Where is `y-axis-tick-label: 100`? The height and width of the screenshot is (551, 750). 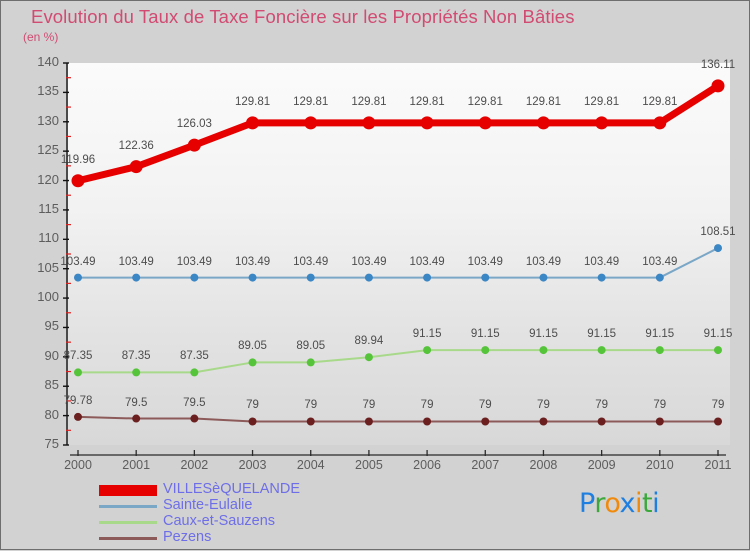
y-axis-tick-label: 100 is located at coordinates (48, 297).